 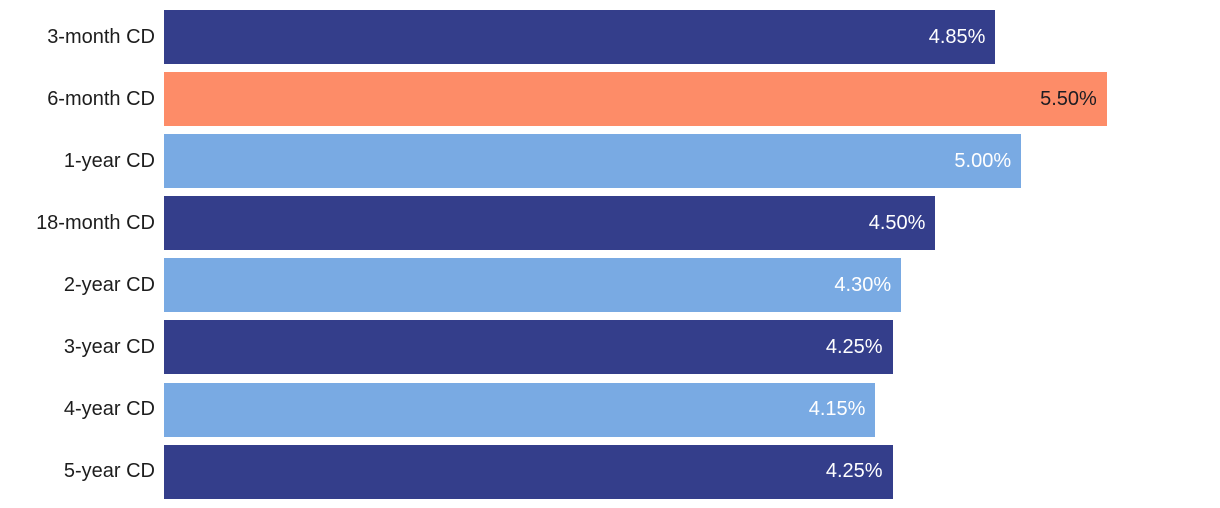 I want to click on bar: 5.00%, so click(x=593, y=161).